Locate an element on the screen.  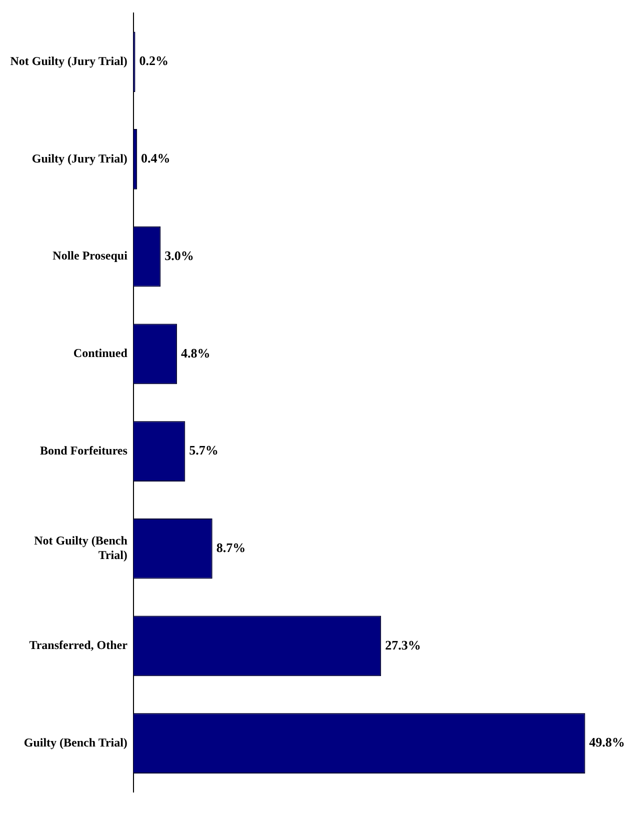
y-tick-label: Guilty (Jury Trial) is located at coordinates (80, 158).